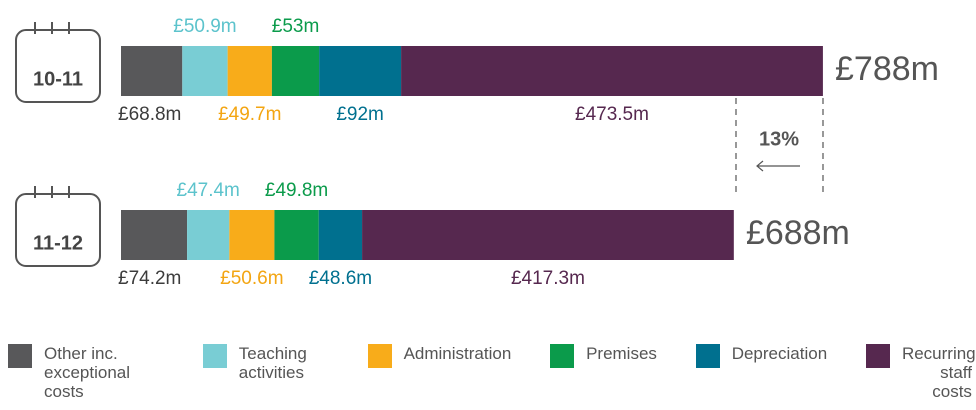  I want to click on value-label: £49.7m, so click(249, 114).